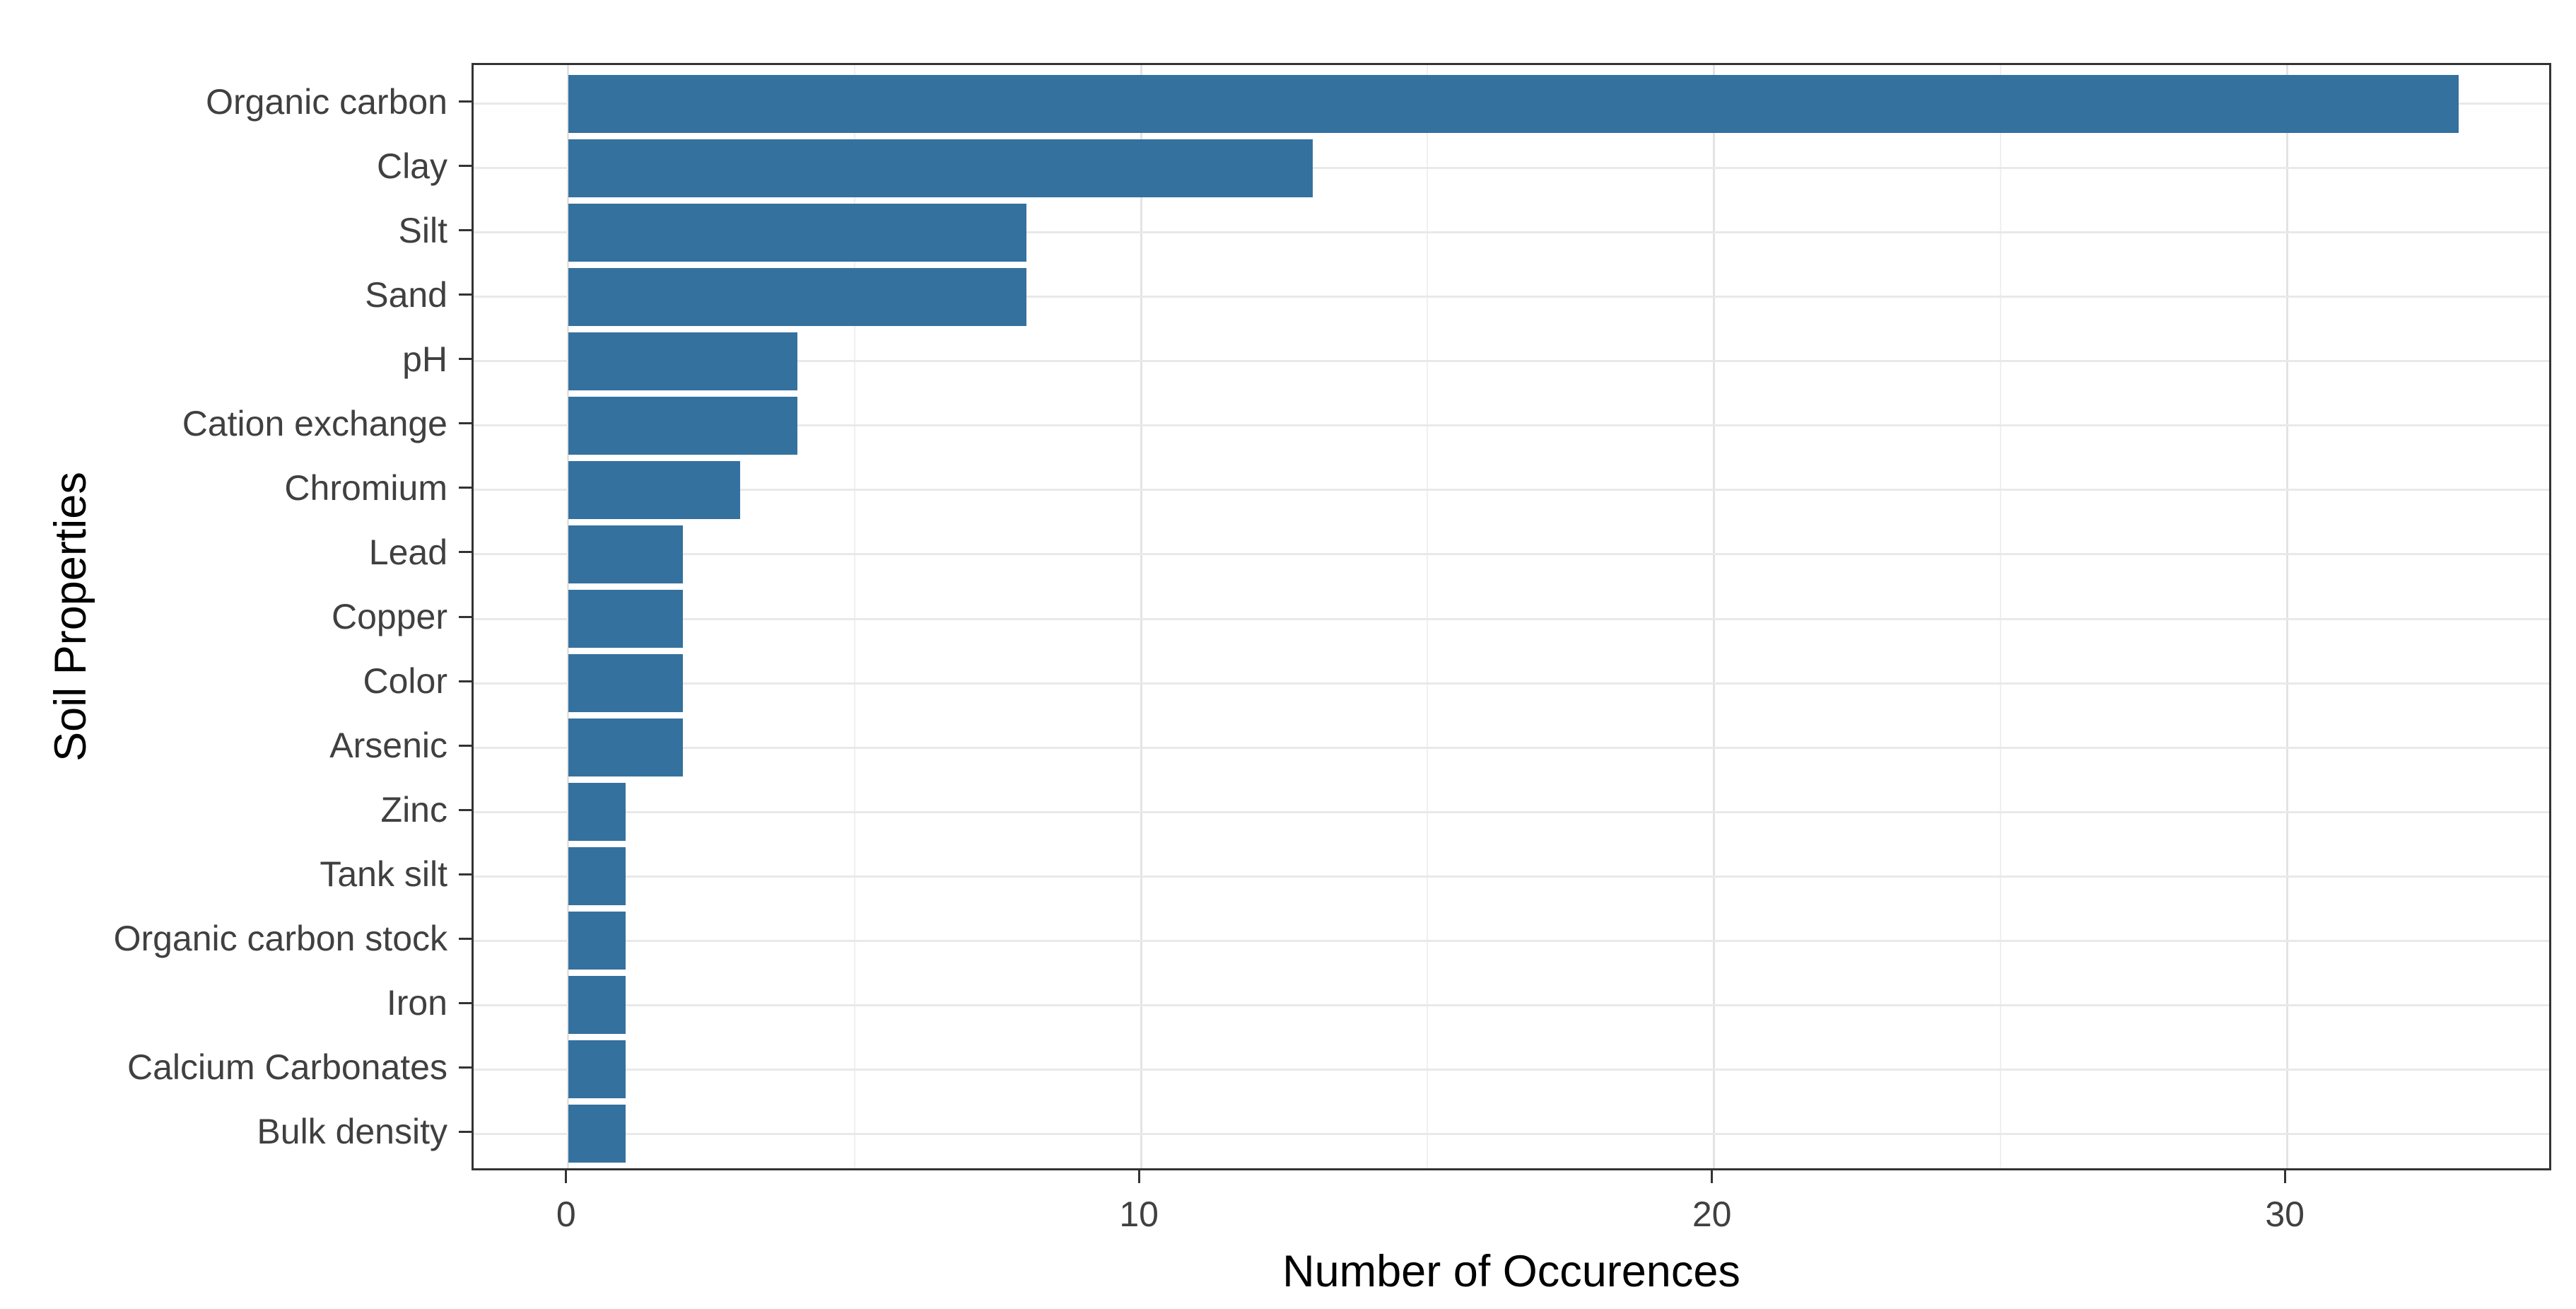  What do you see at coordinates (1139, 1214) in the screenshot?
I see `x-tick-label: 10` at bounding box center [1139, 1214].